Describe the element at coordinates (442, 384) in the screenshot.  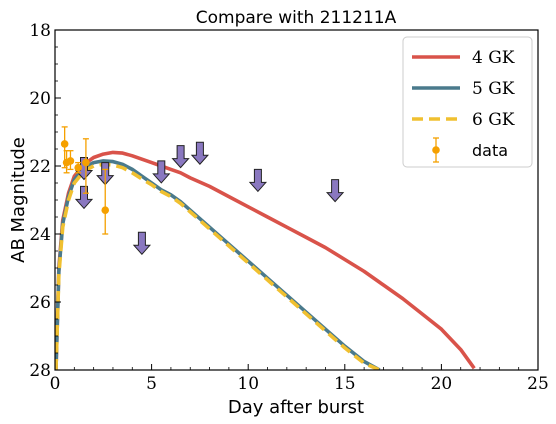
I see `x-tick-label: 20` at that location.